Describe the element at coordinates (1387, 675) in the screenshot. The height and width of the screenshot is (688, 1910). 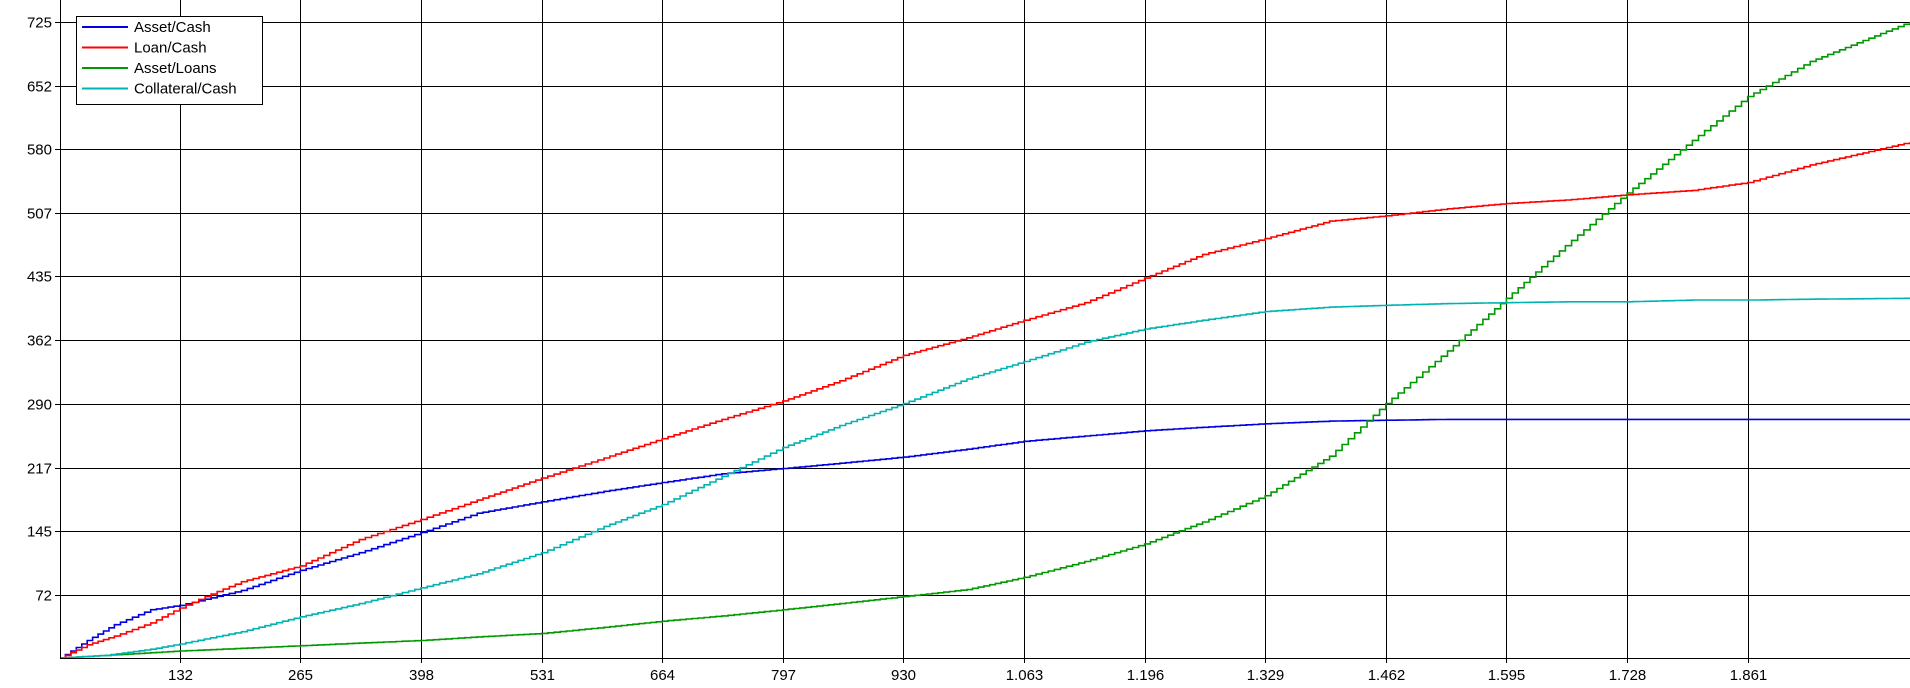
I see `x-tick-label: 1.462` at that location.